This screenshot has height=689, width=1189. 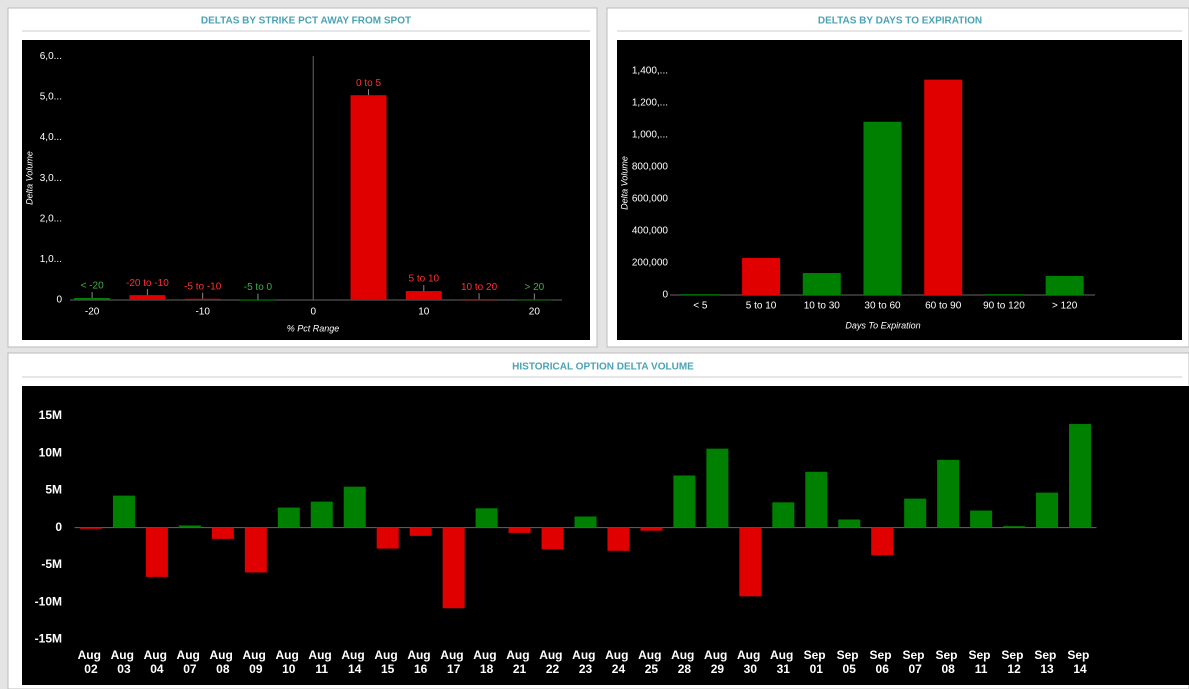 What do you see at coordinates (91, 662) in the screenshot?
I see `x-tick-label: Aug 02` at bounding box center [91, 662].